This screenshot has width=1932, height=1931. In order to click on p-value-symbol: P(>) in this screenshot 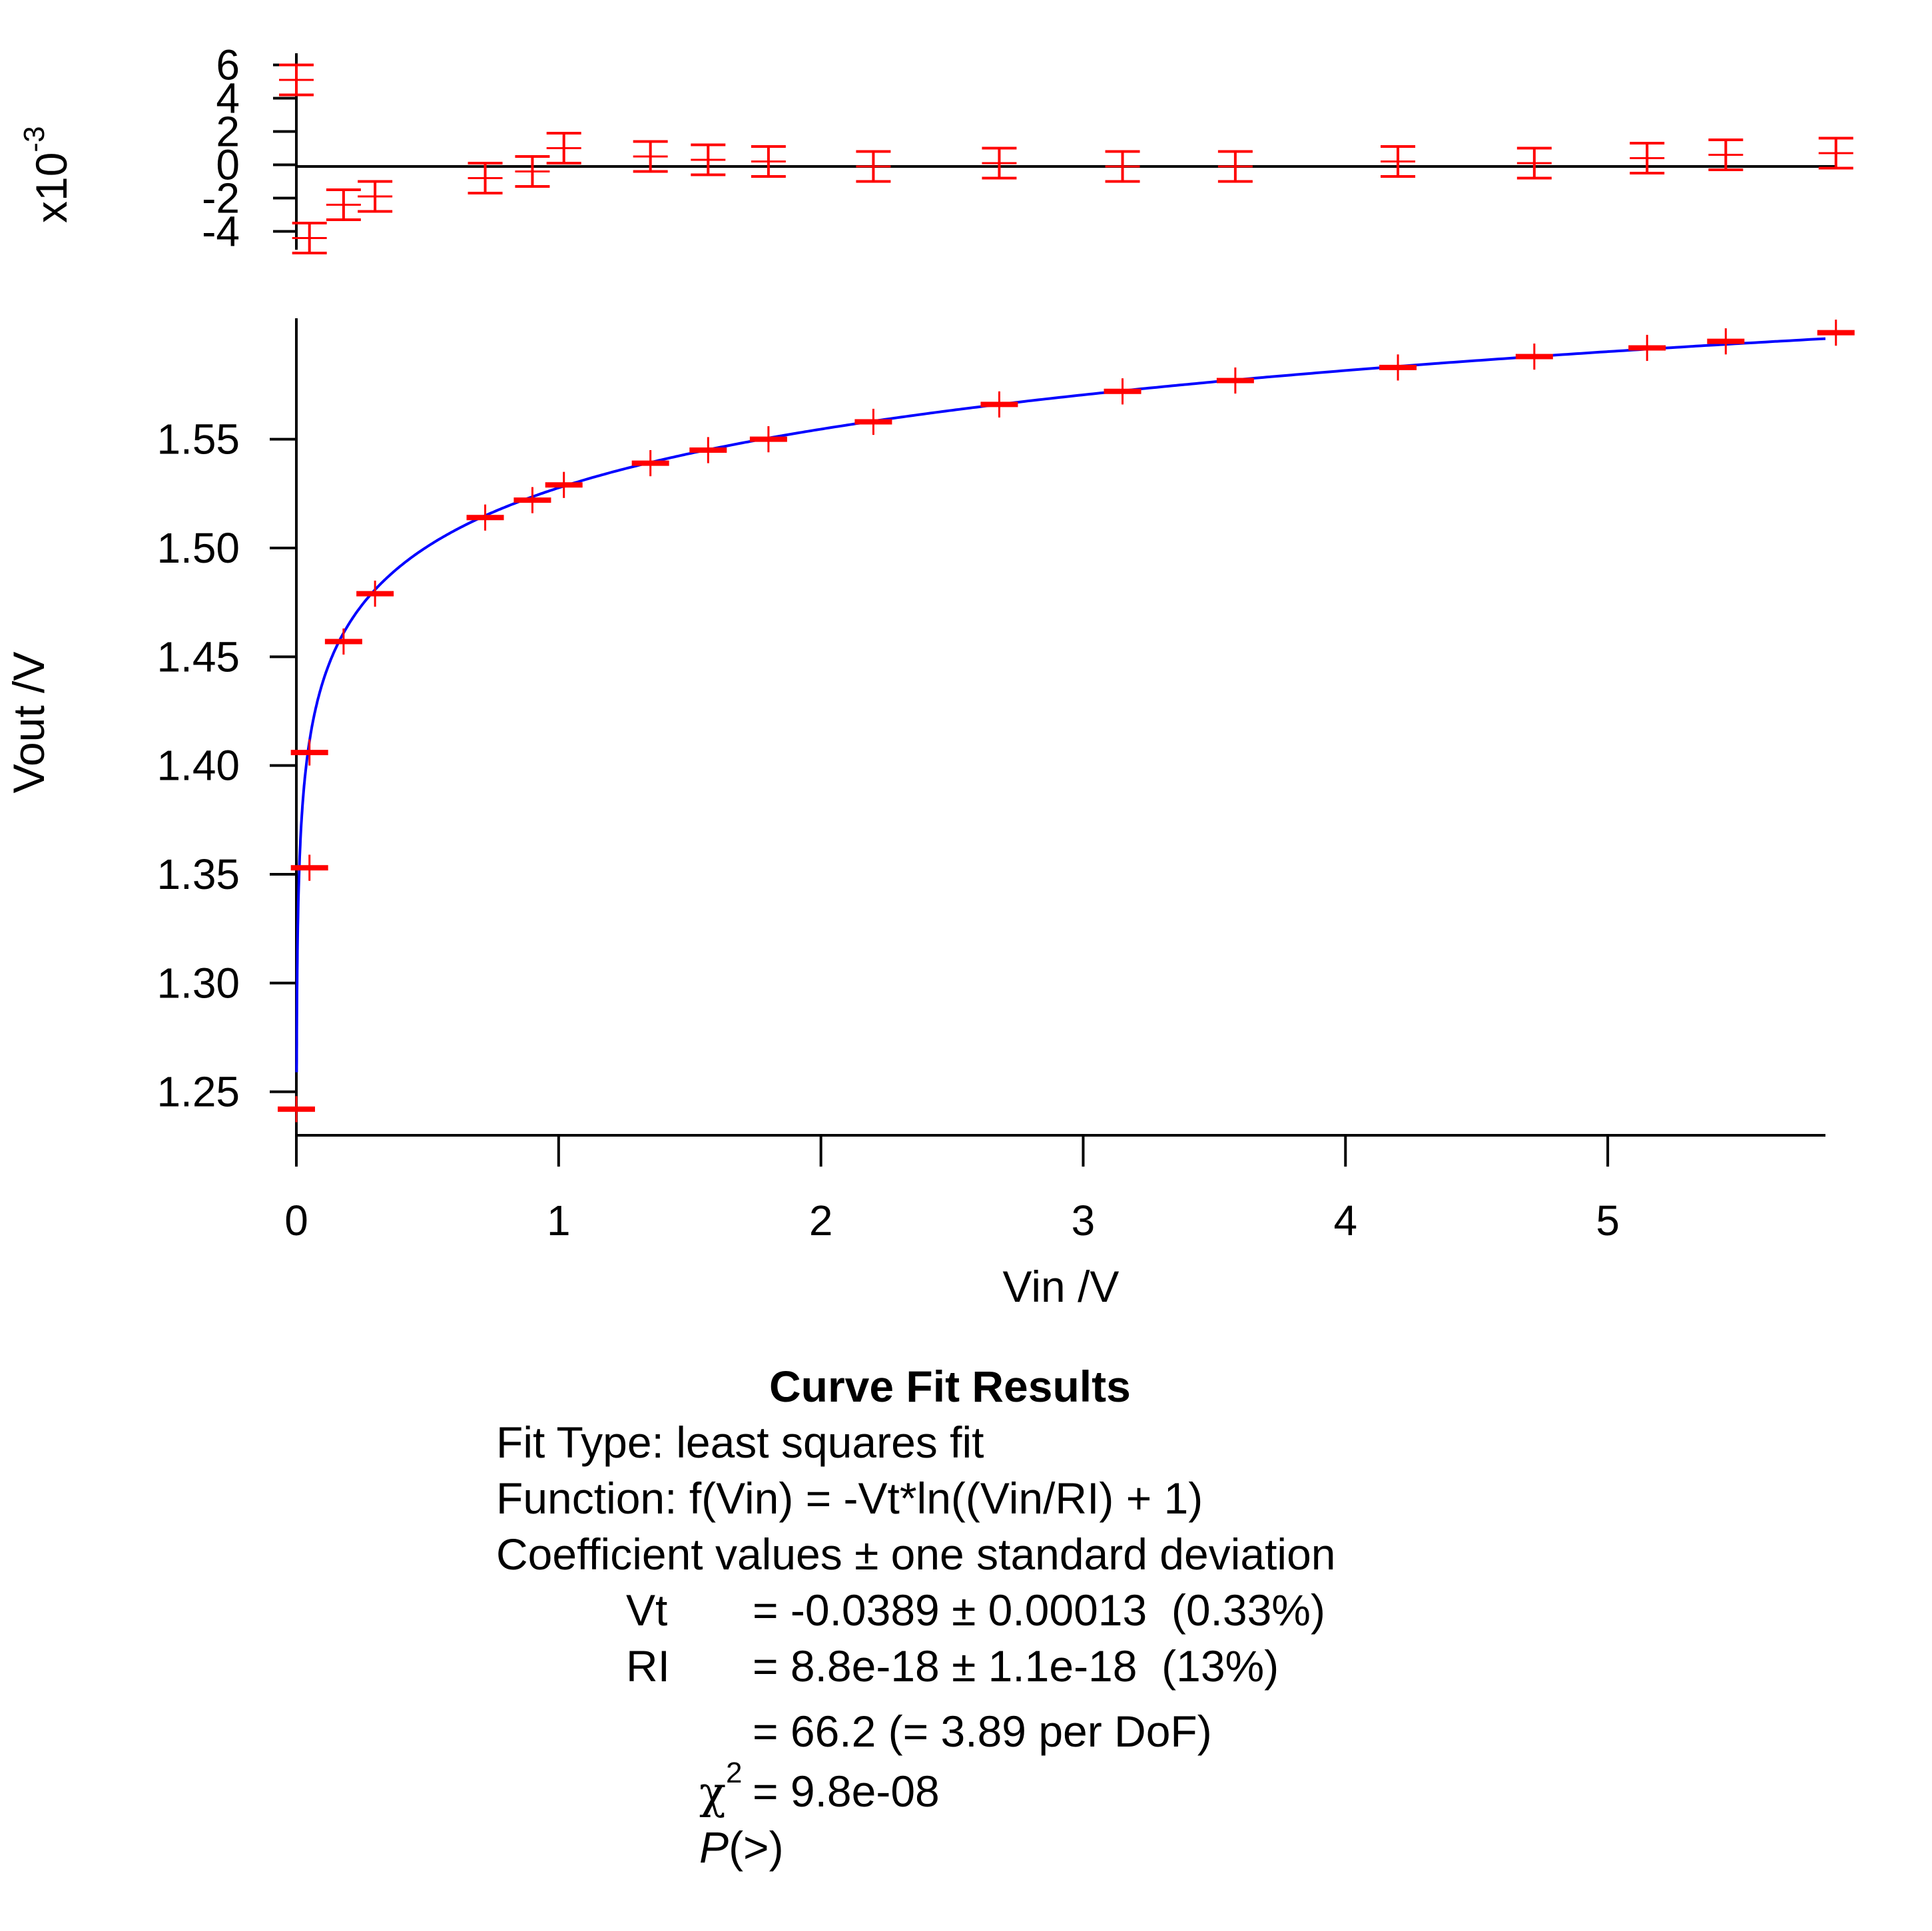, I will do `click(741, 1847)`.